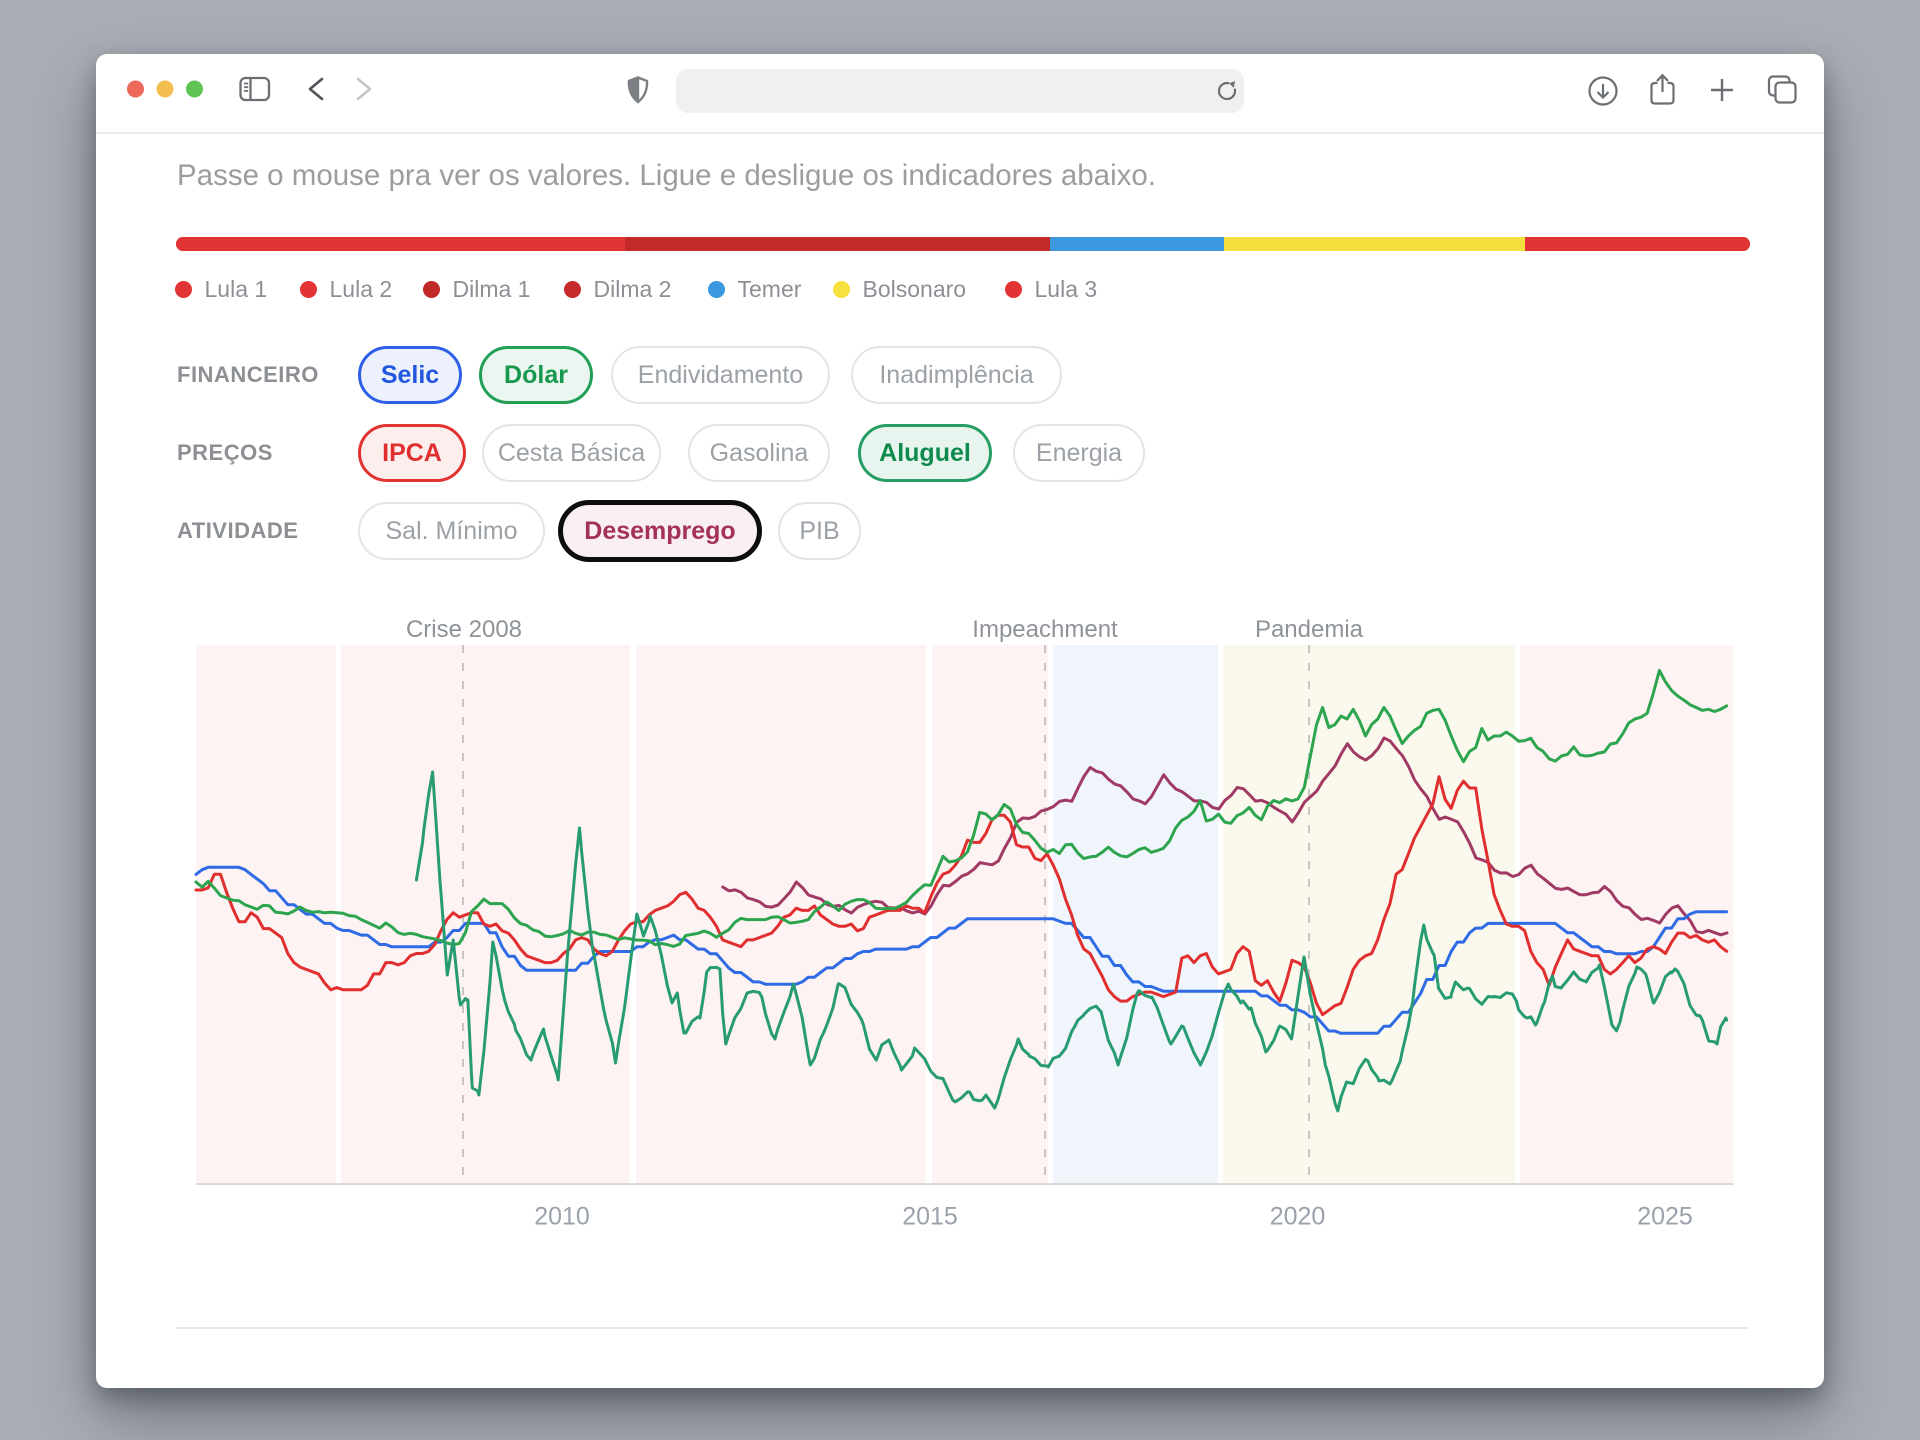 The height and width of the screenshot is (1440, 1920). Describe the element at coordinates (930, 1217) in the screenshot. I see `svg-text: 2015` at that location.